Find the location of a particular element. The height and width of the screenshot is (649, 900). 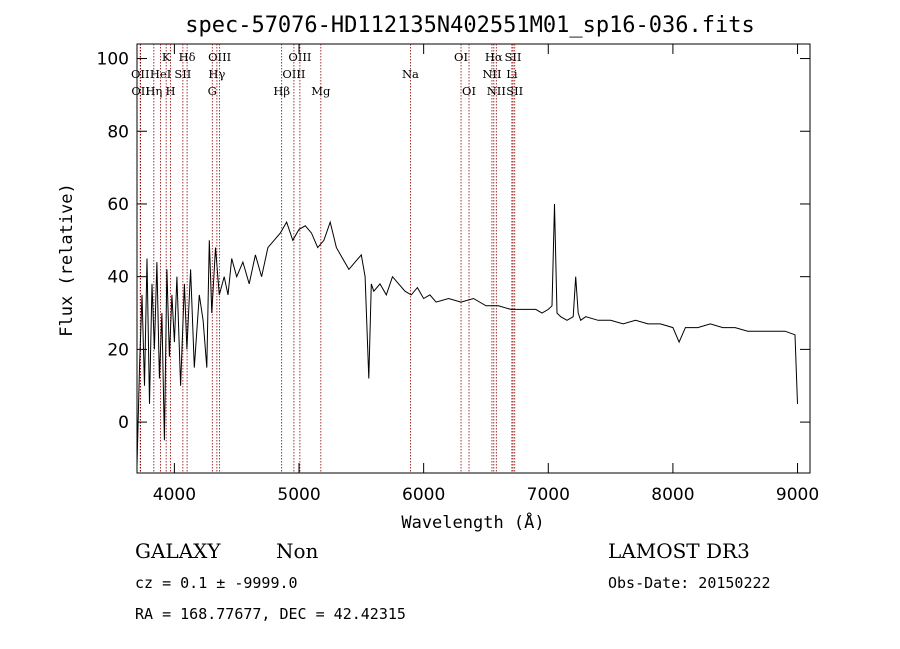

y-tick-label: 100 is located at coordinates (113, 60).